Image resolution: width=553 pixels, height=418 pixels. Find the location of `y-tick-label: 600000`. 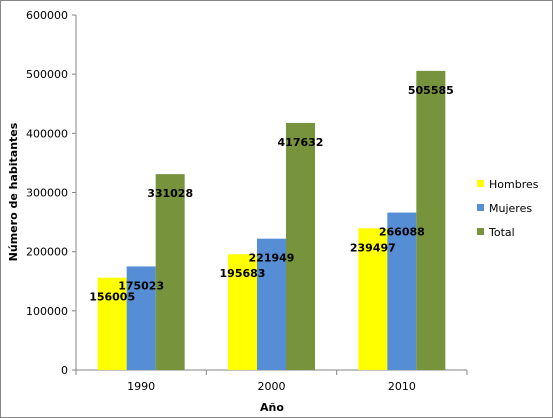

y-tick-label: 600000 is located at coordinates (47, 15).